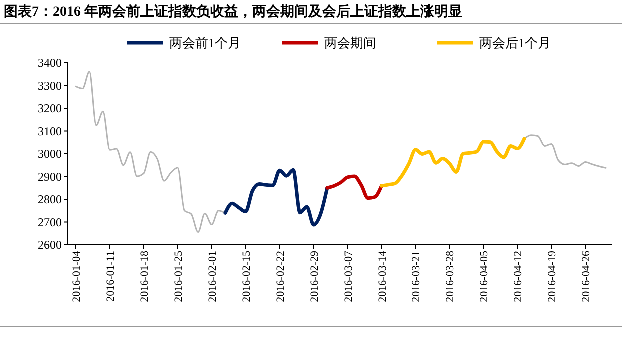 Image resolution: width=622 pixels, height=346 pixels. Describe the element at coordinates (77, 276) in the screenshot. I see `x-tick-label: 2016-01-04` at that location.